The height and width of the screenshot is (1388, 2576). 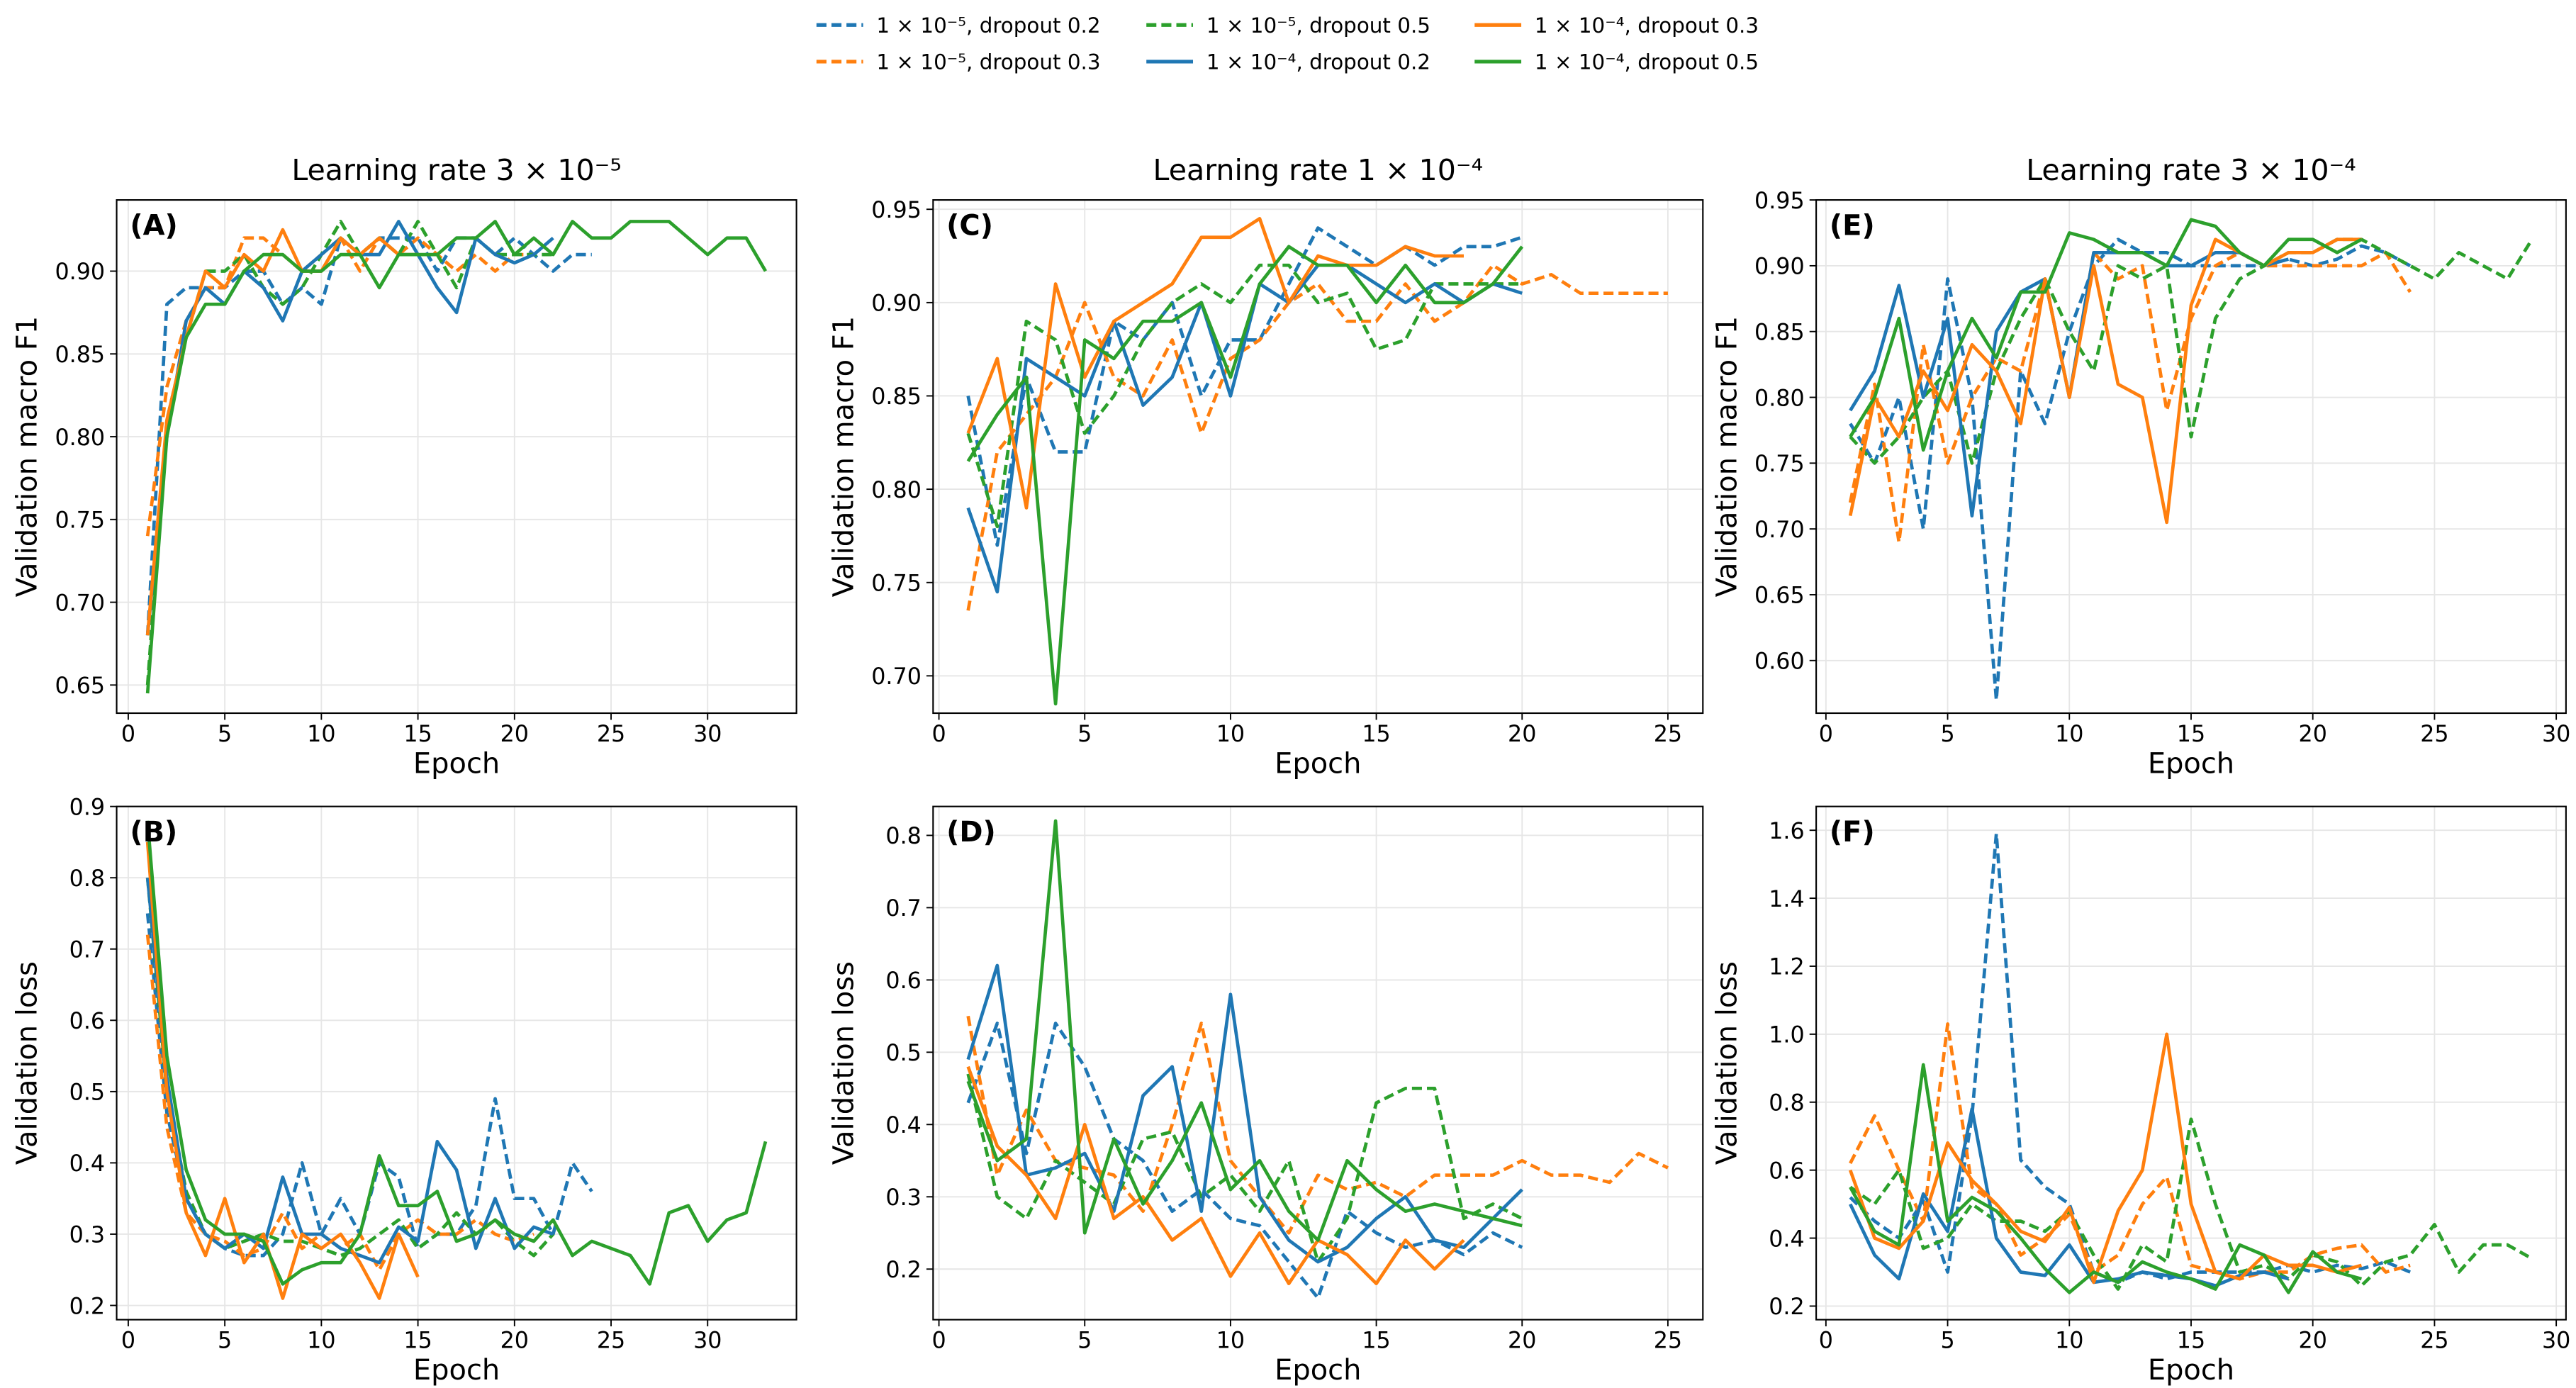 What do you see at coordinates (1786, 967) in the screenshot?
I see `y-tick-label: 1.2` at bounding box center [1786, 967].